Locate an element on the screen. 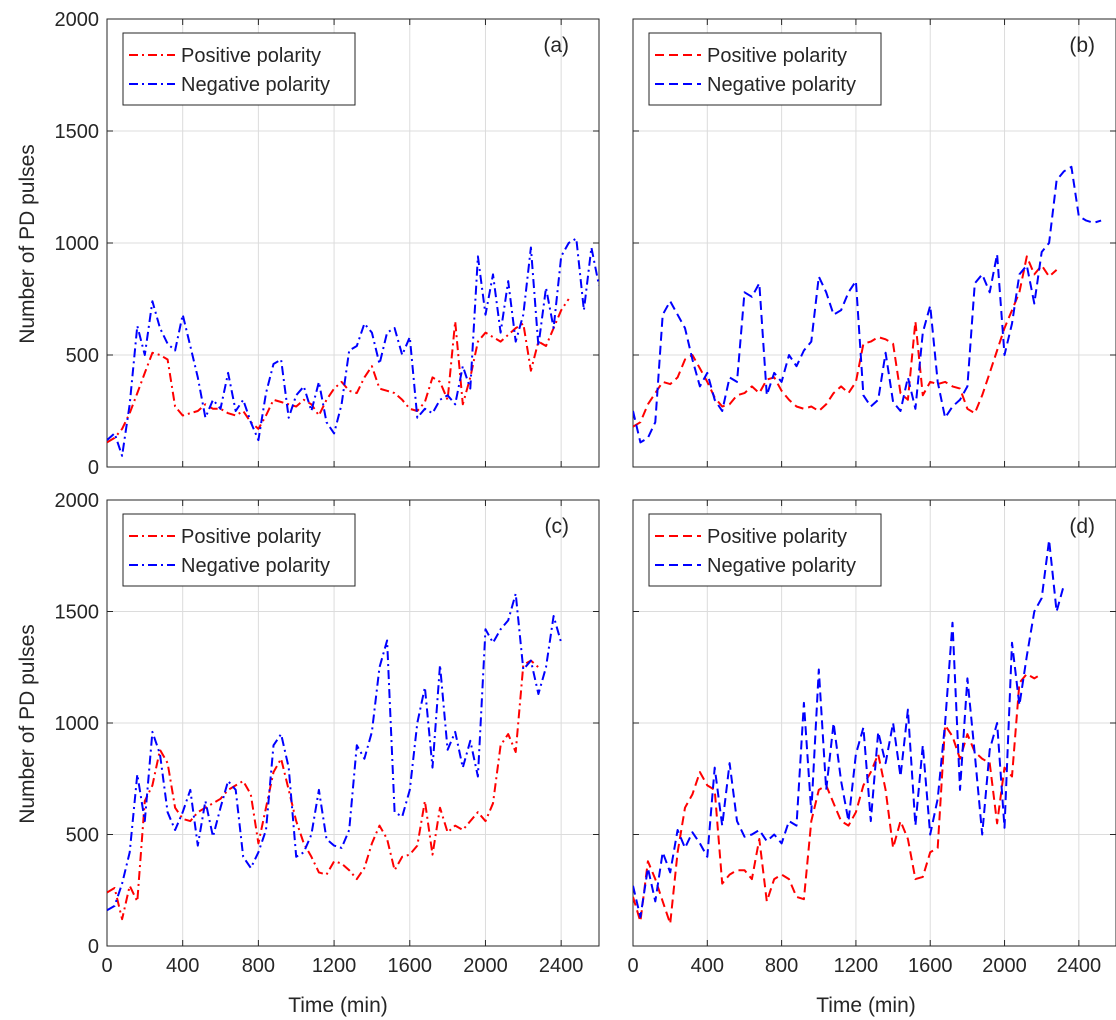  panel-label: (c) is located at coordinates (557, 526).